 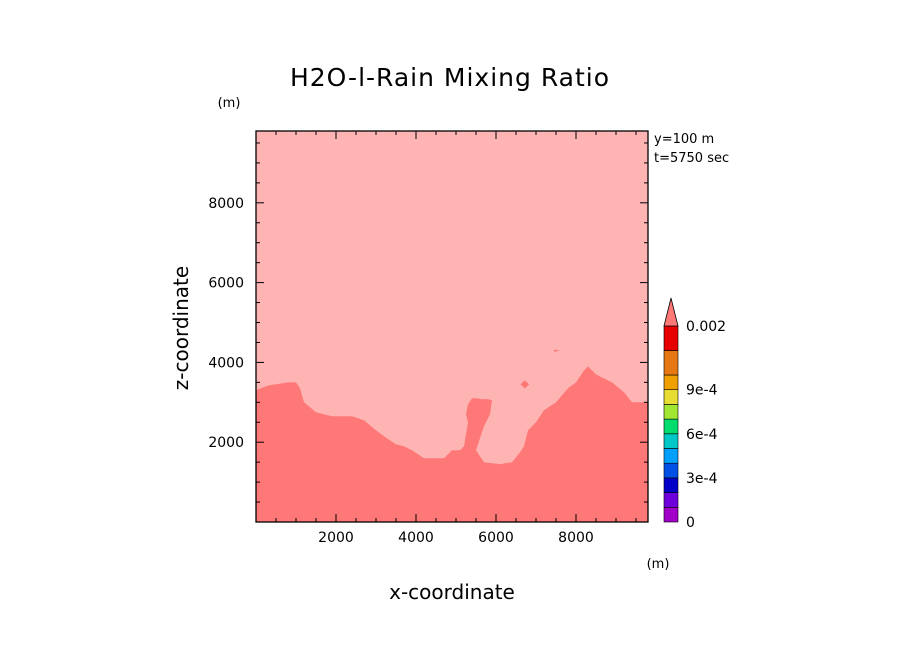 What do you see at coordinates (226, 204) in the screenshot?
I see `y-tick-label: 8000` at bounding box center [226, 204].